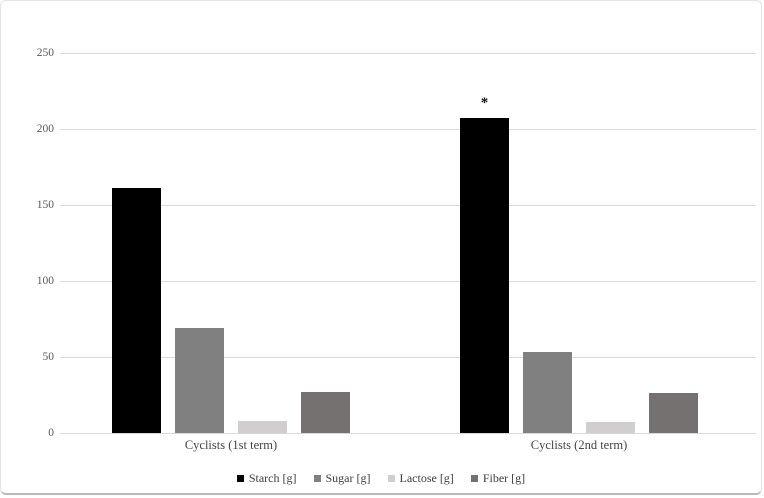 Image resolution: width=764 pixels, height=498 pixels. I want to click on y-tick-label: 100, so click(45, 281).